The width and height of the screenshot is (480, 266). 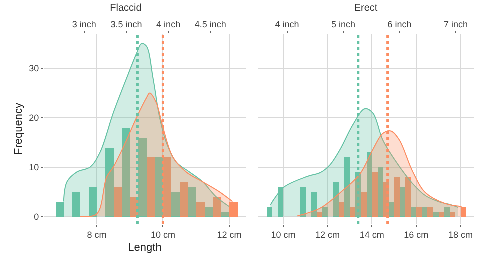 I want to click on x-axis-title: Length, so click(x=145, y=248).